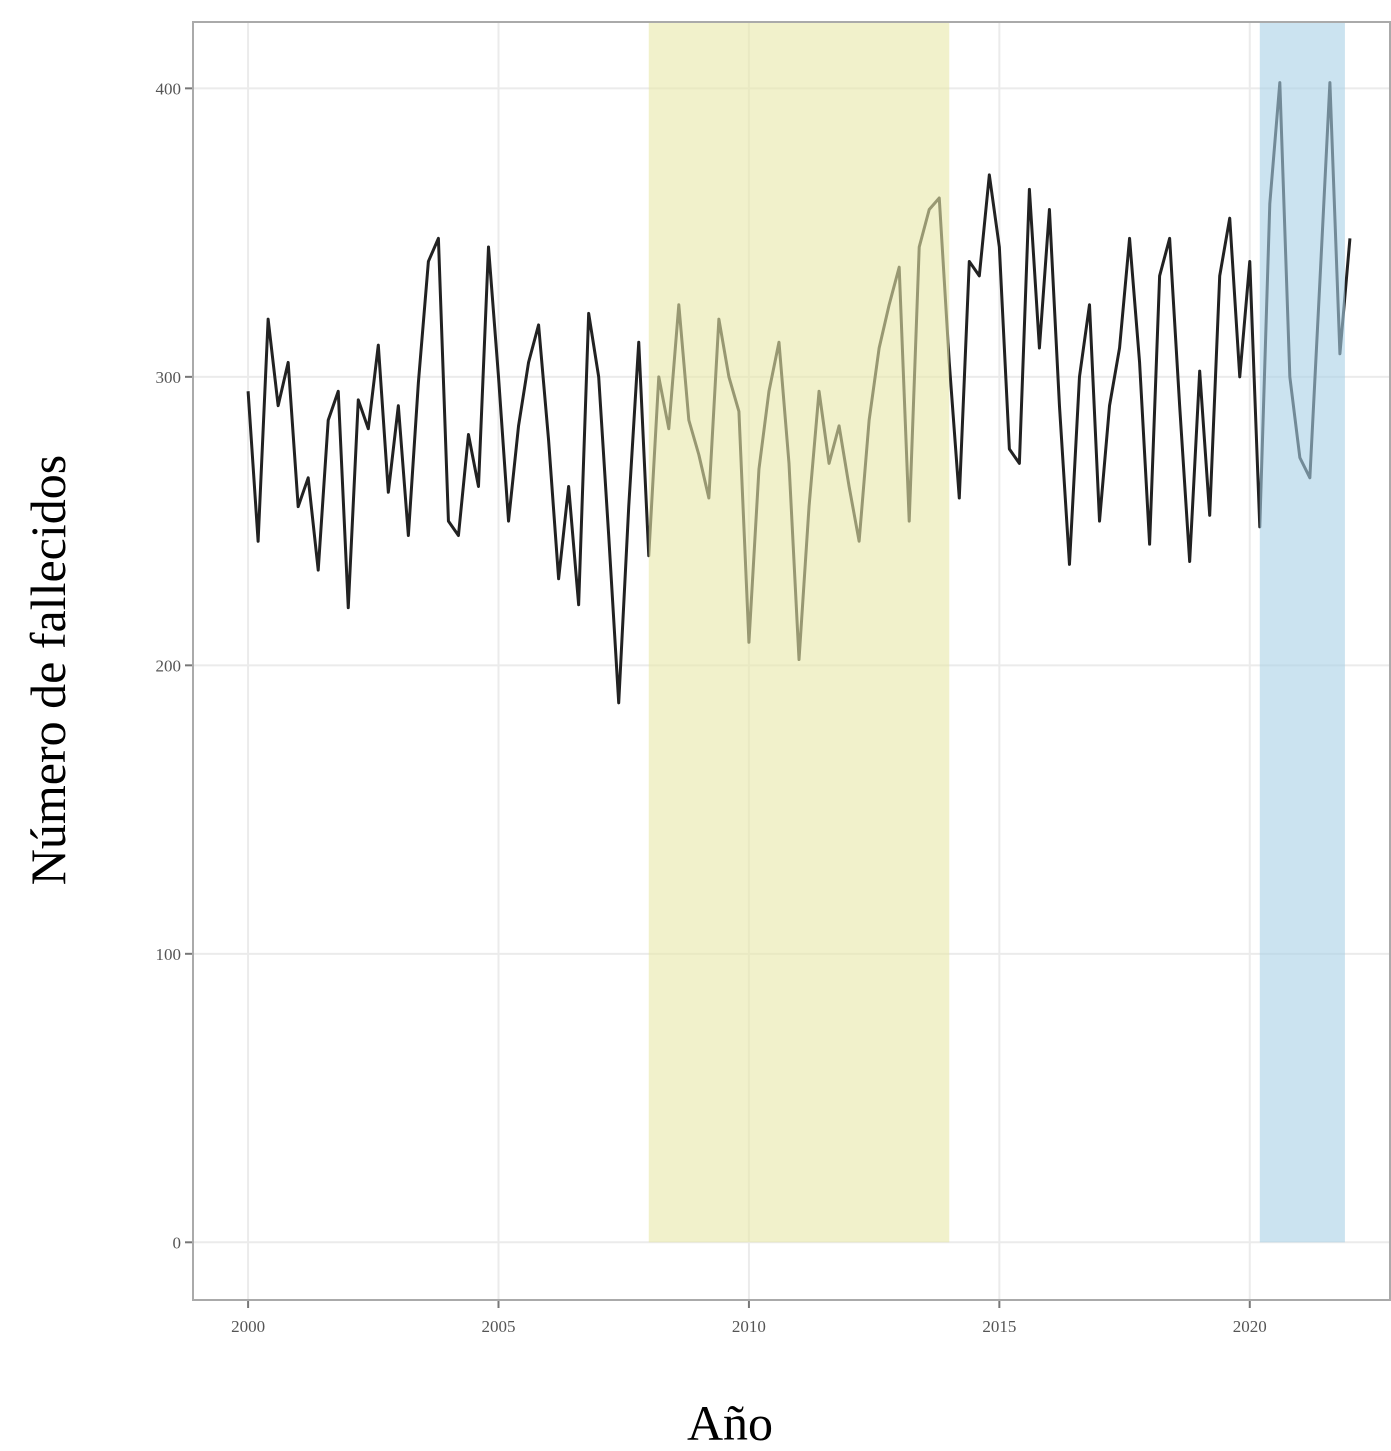 The height and width of the screenshot is (1451, 1391). What do you see at coordinates (999, 1326) in the screenshot?
I see `x-tick-label: 2015` at bounding box center [999, 1326].